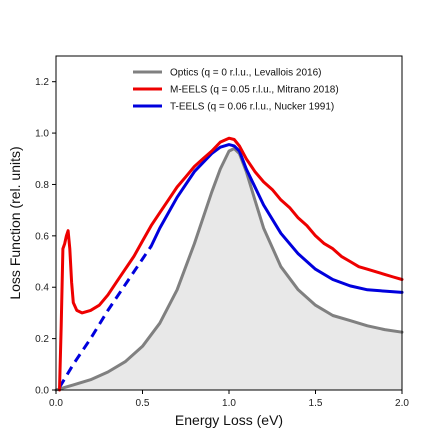  I want to click on x-tick-label-3: 1.5, so click(316, 403).